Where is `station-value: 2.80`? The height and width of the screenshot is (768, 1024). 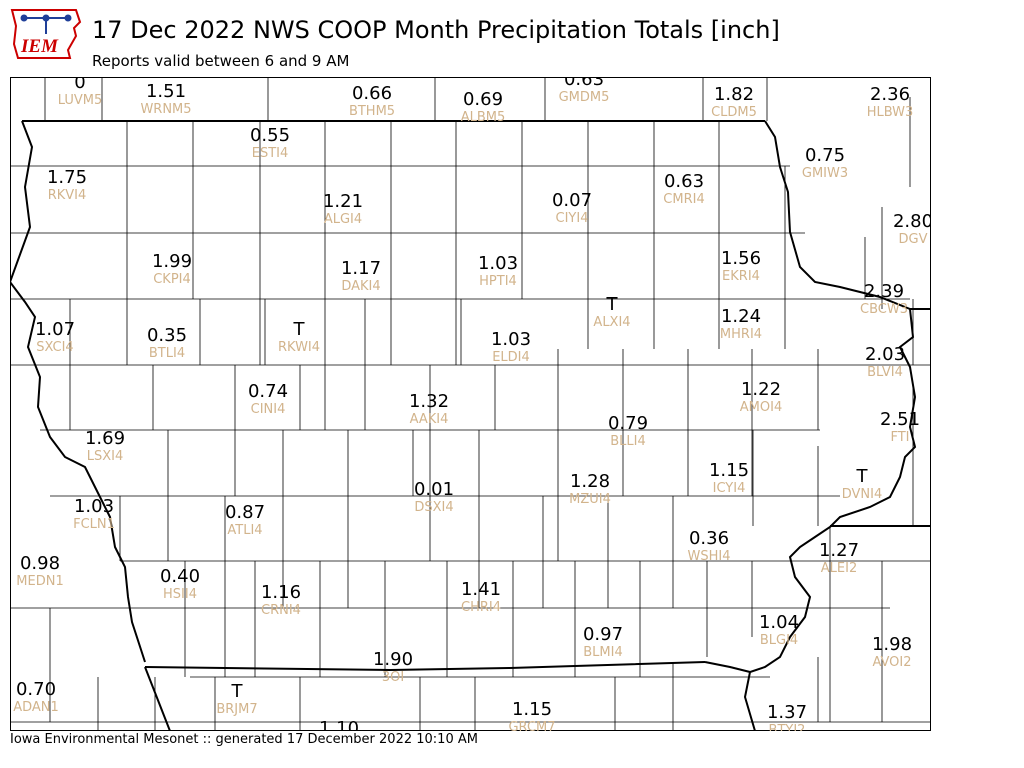
station-value: 2.80 is located at coordinates (912, 221).